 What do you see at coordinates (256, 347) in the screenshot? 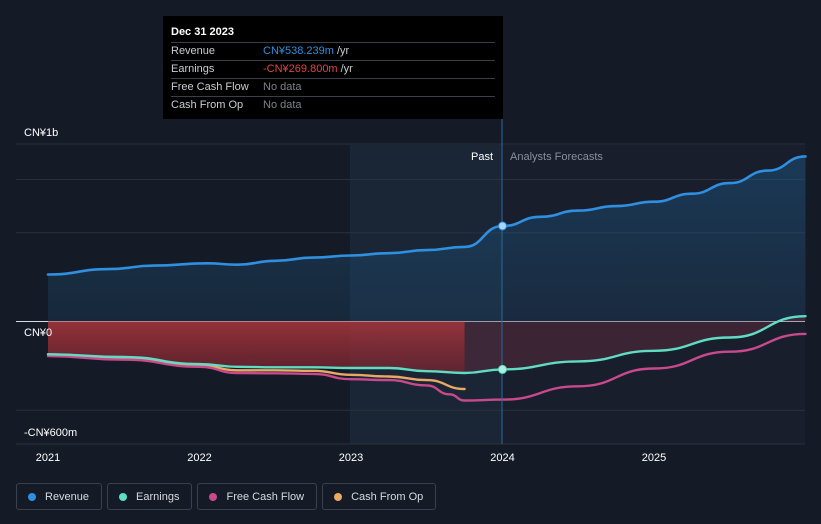
I see `earnings-area` at bounding box center [256, 347].